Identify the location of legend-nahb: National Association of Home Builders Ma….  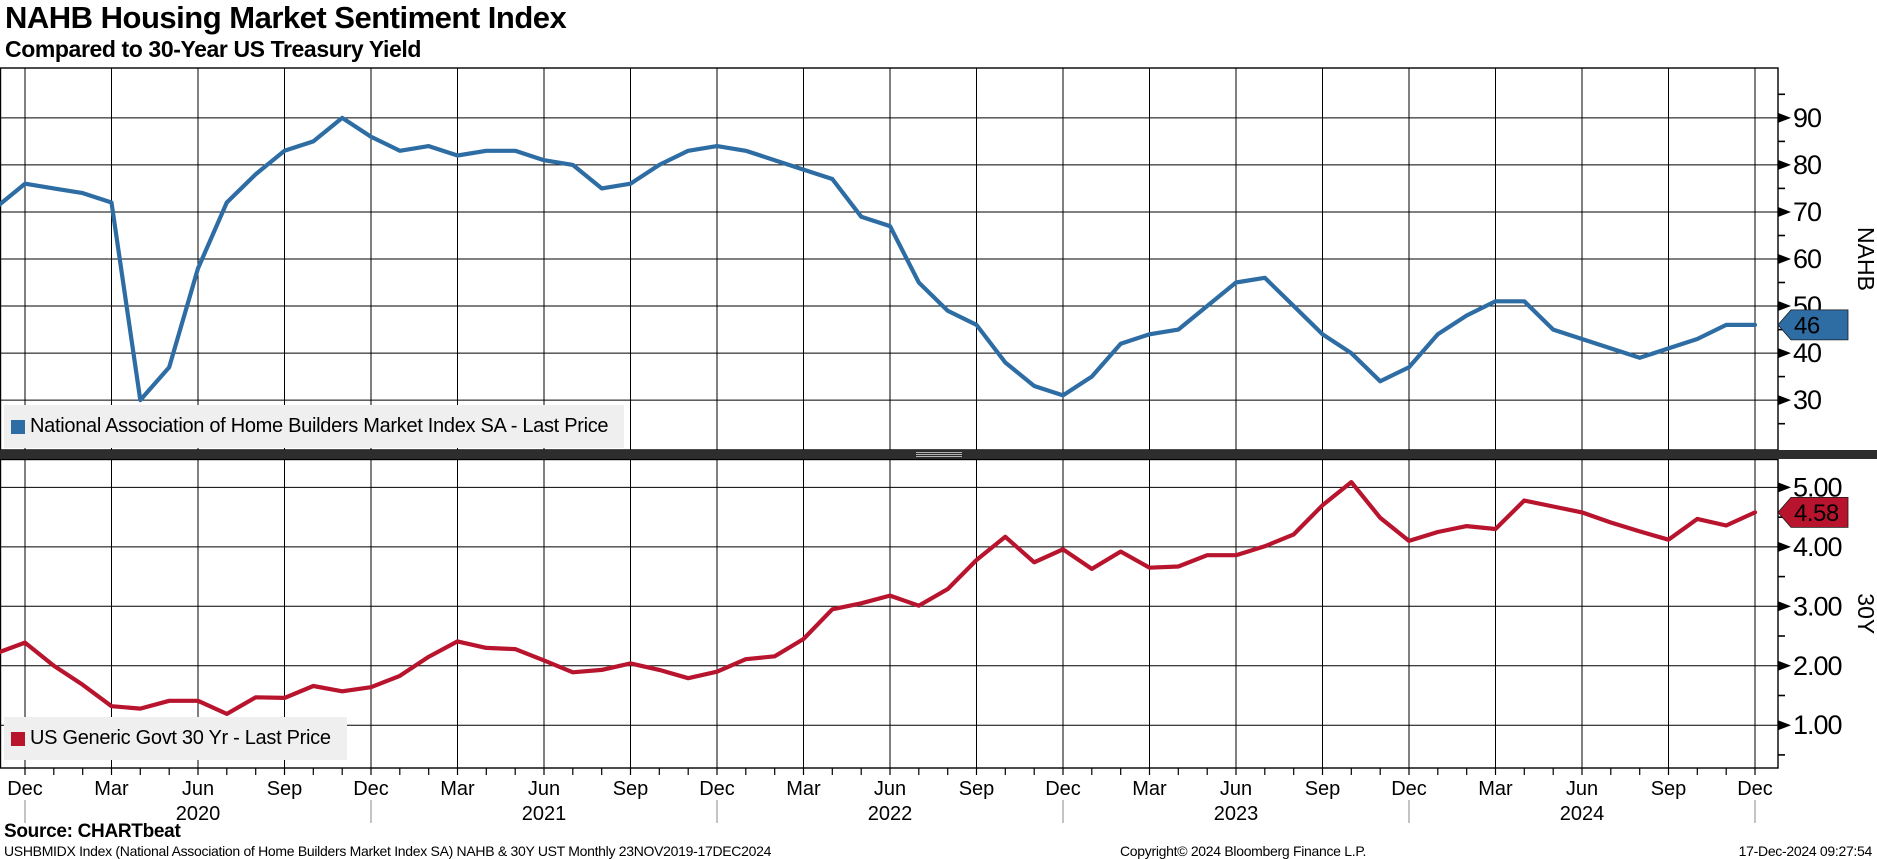
(314, 426).